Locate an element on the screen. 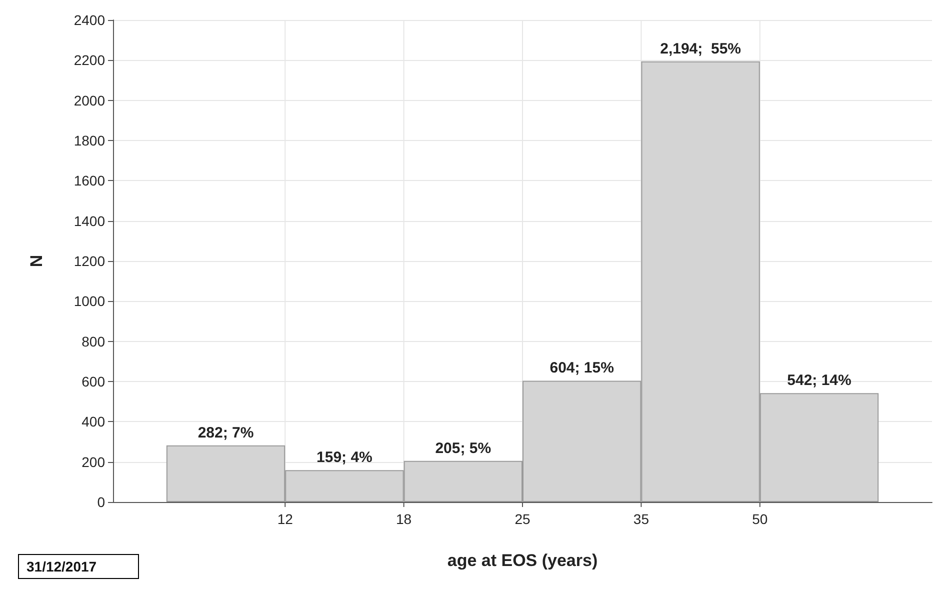 This screenshot has width=946, height=595. text: 12 is located at coordinates (285, 519).